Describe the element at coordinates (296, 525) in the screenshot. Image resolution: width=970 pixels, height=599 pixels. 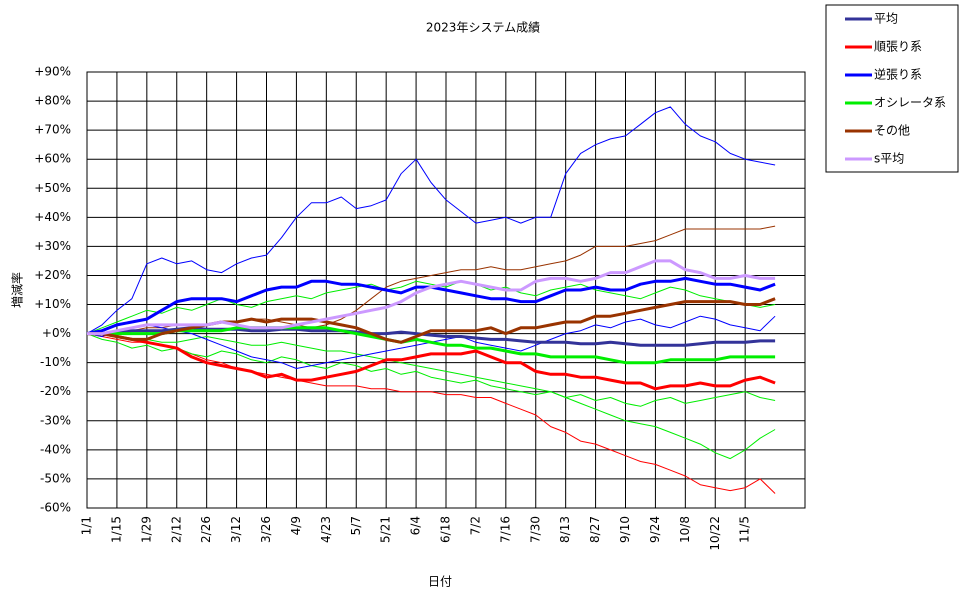
I see `x-tick-label: 4/9` at that location.